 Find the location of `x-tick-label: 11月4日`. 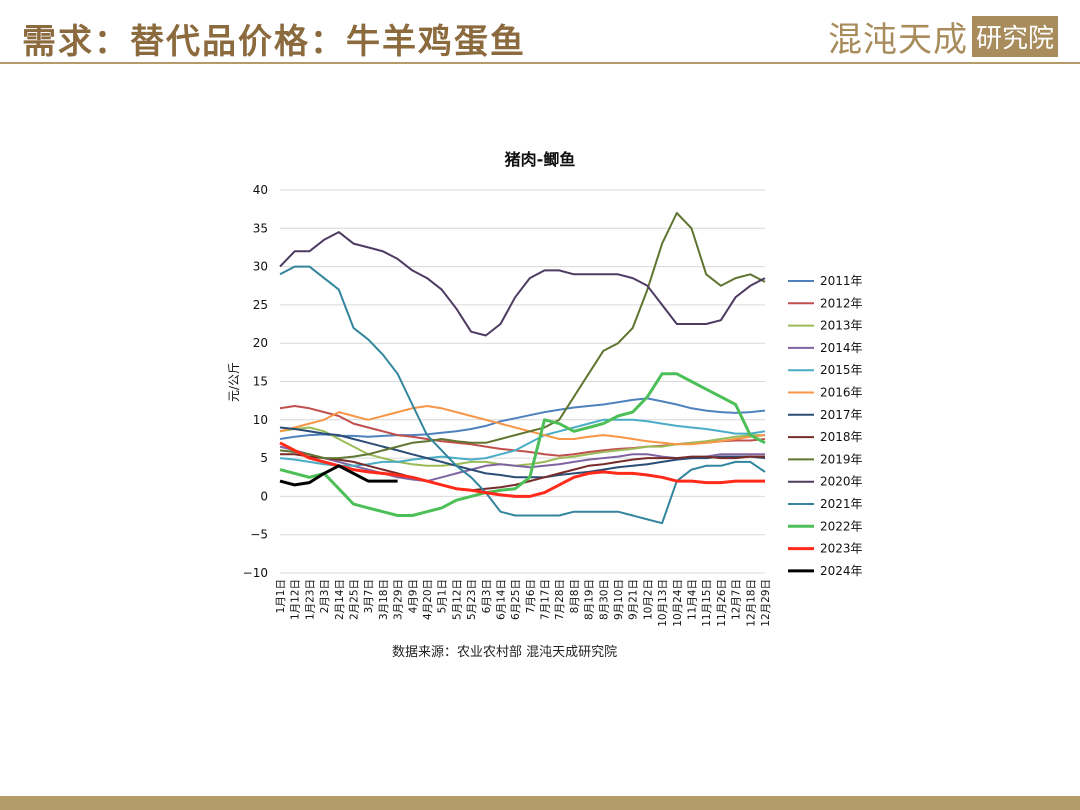

x-tick-label: 11月4日 is located at coordinates (693, 599).